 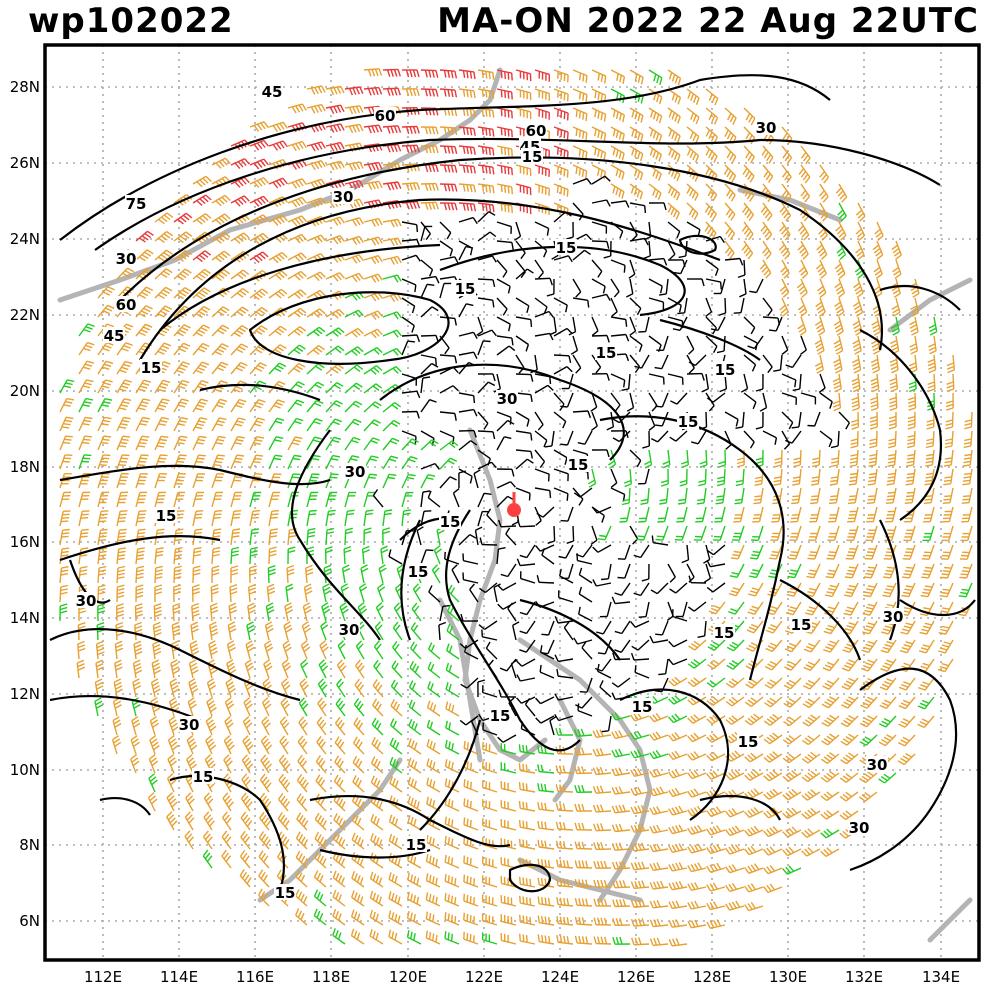 I want to click on contour-label: 30, so click(x=349, y=630).